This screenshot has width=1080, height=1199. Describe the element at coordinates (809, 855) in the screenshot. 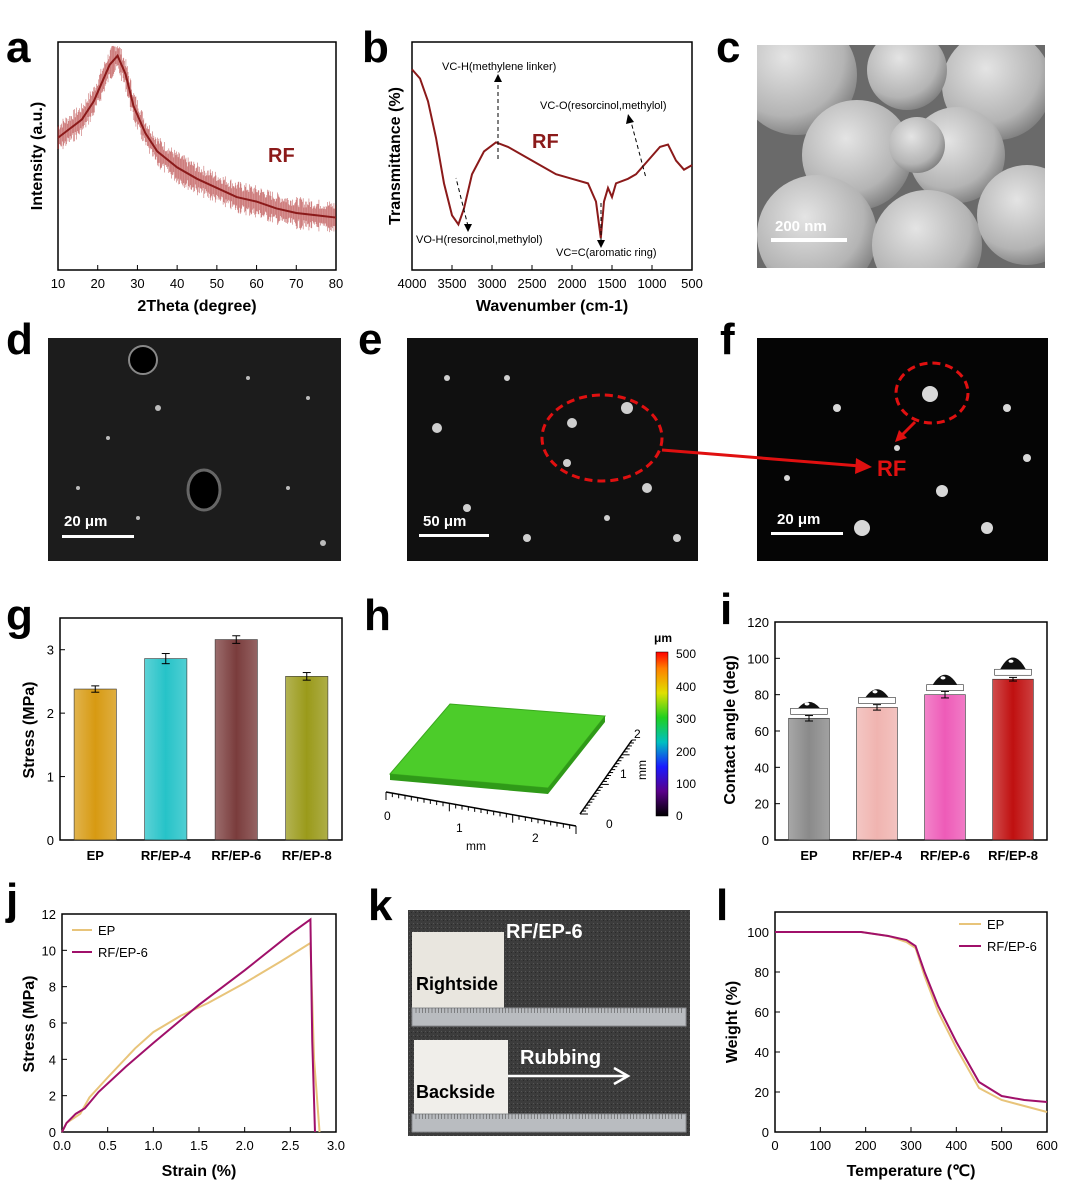

I see `x-category-label: EP` at that location.